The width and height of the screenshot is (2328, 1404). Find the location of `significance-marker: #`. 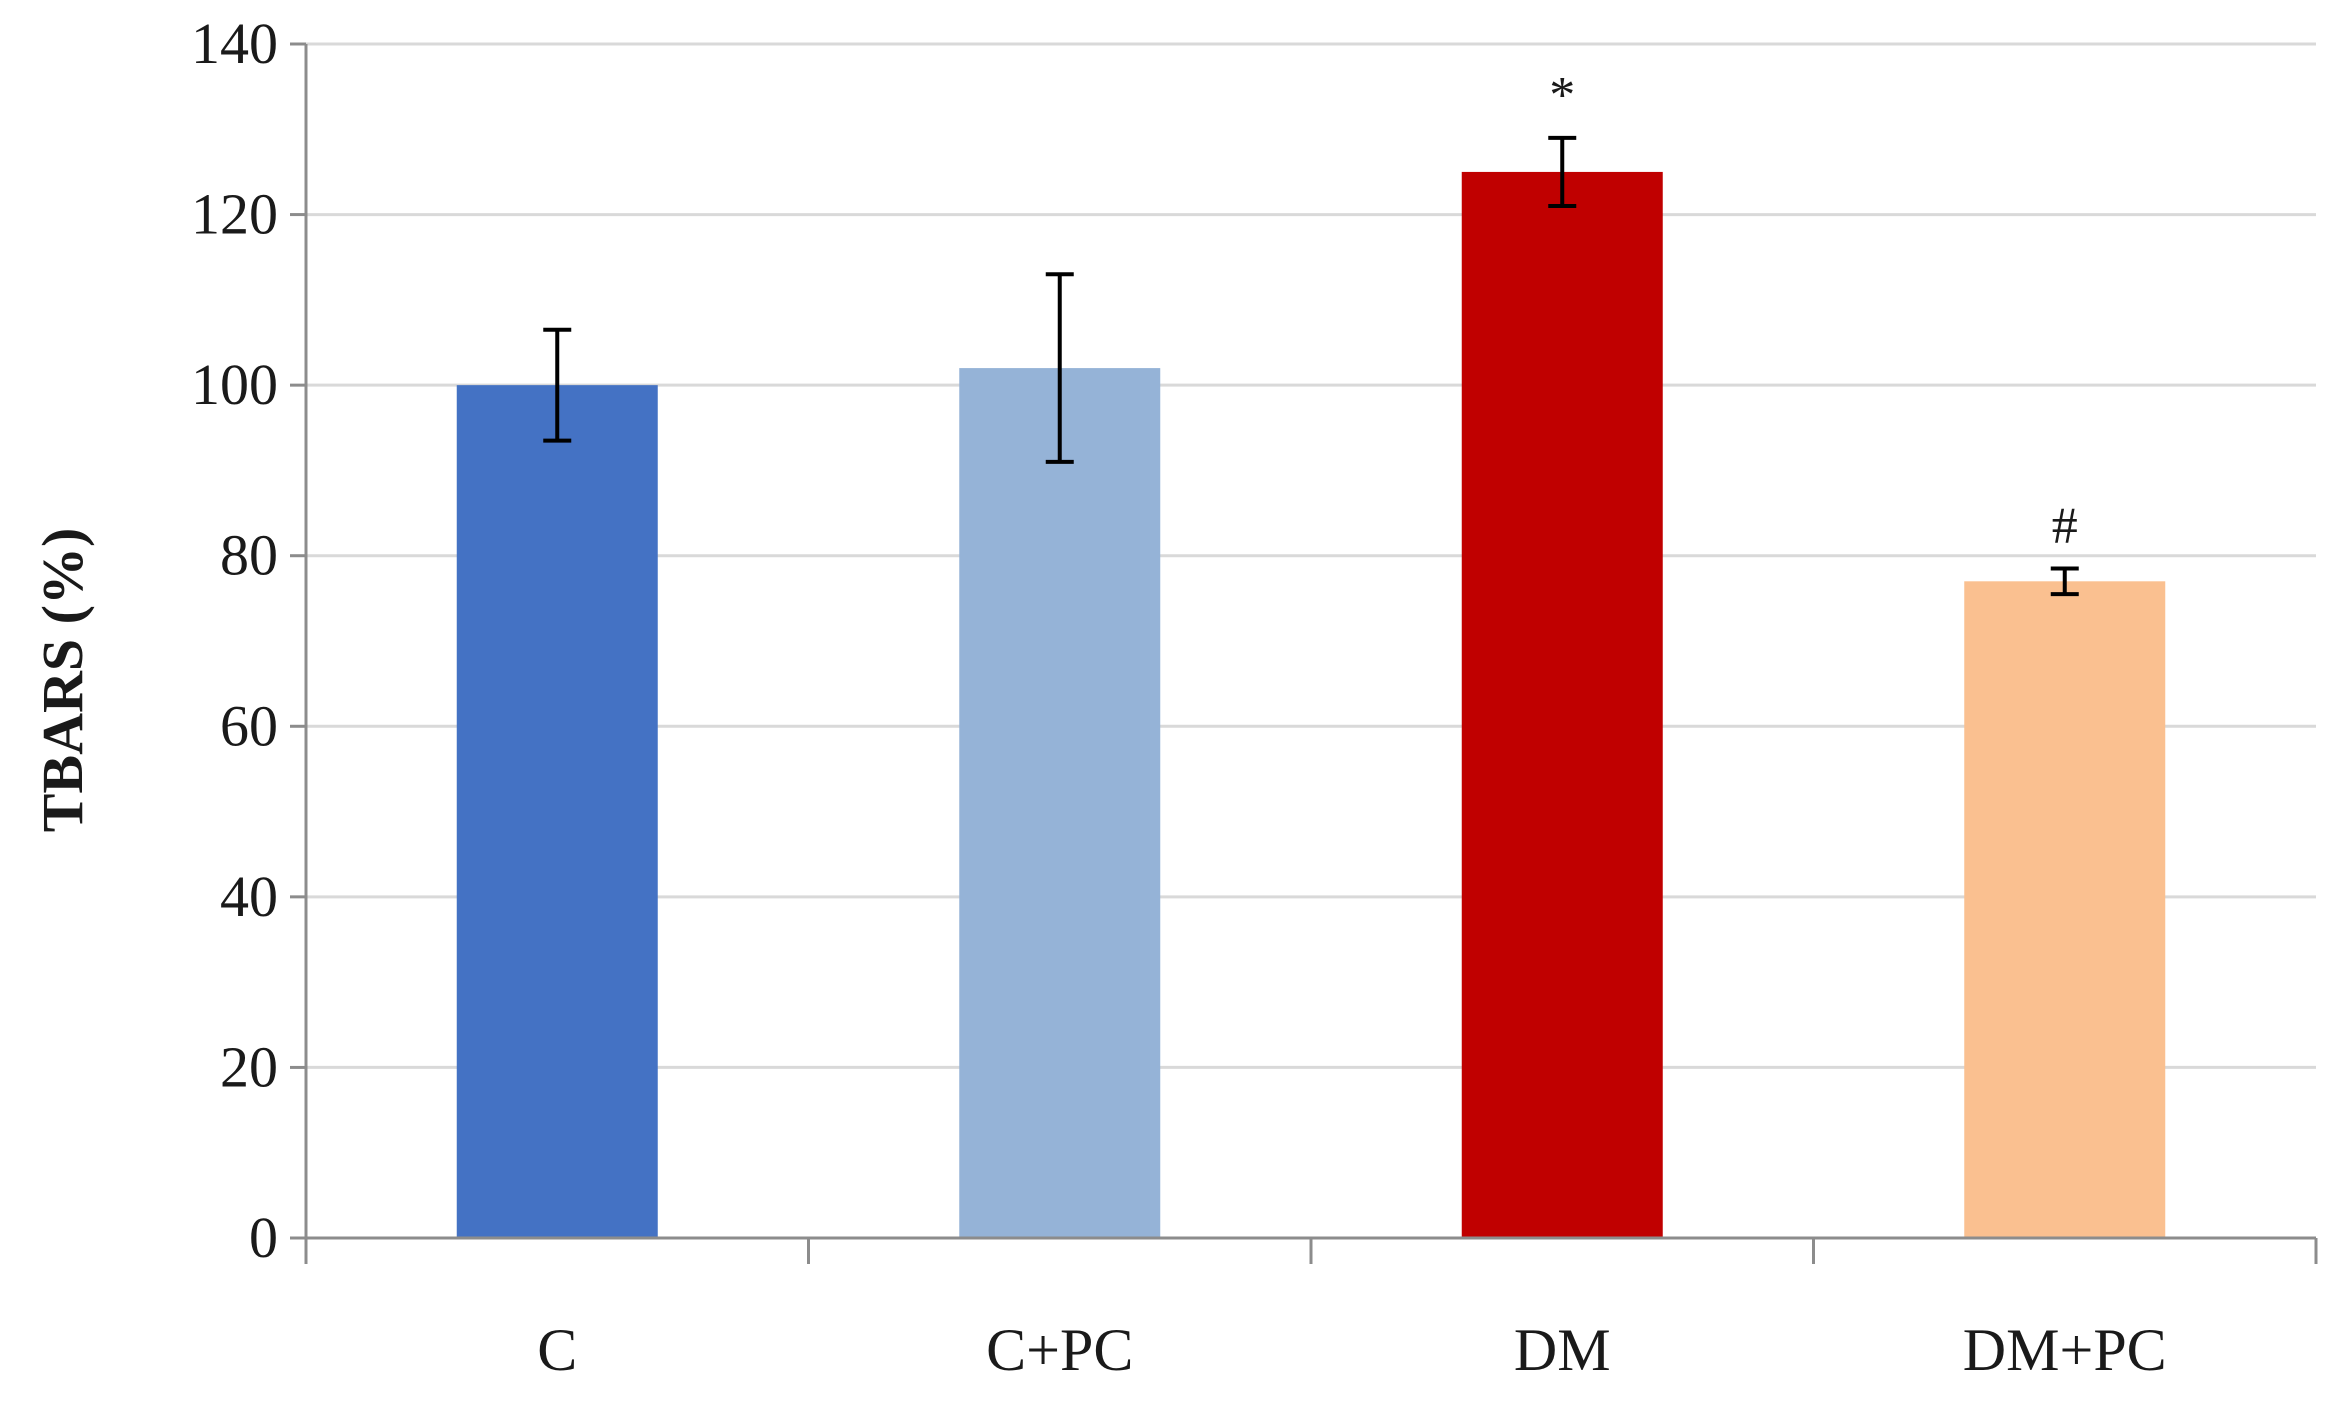

significance-marker: # is located at coordinates (2065, 526).